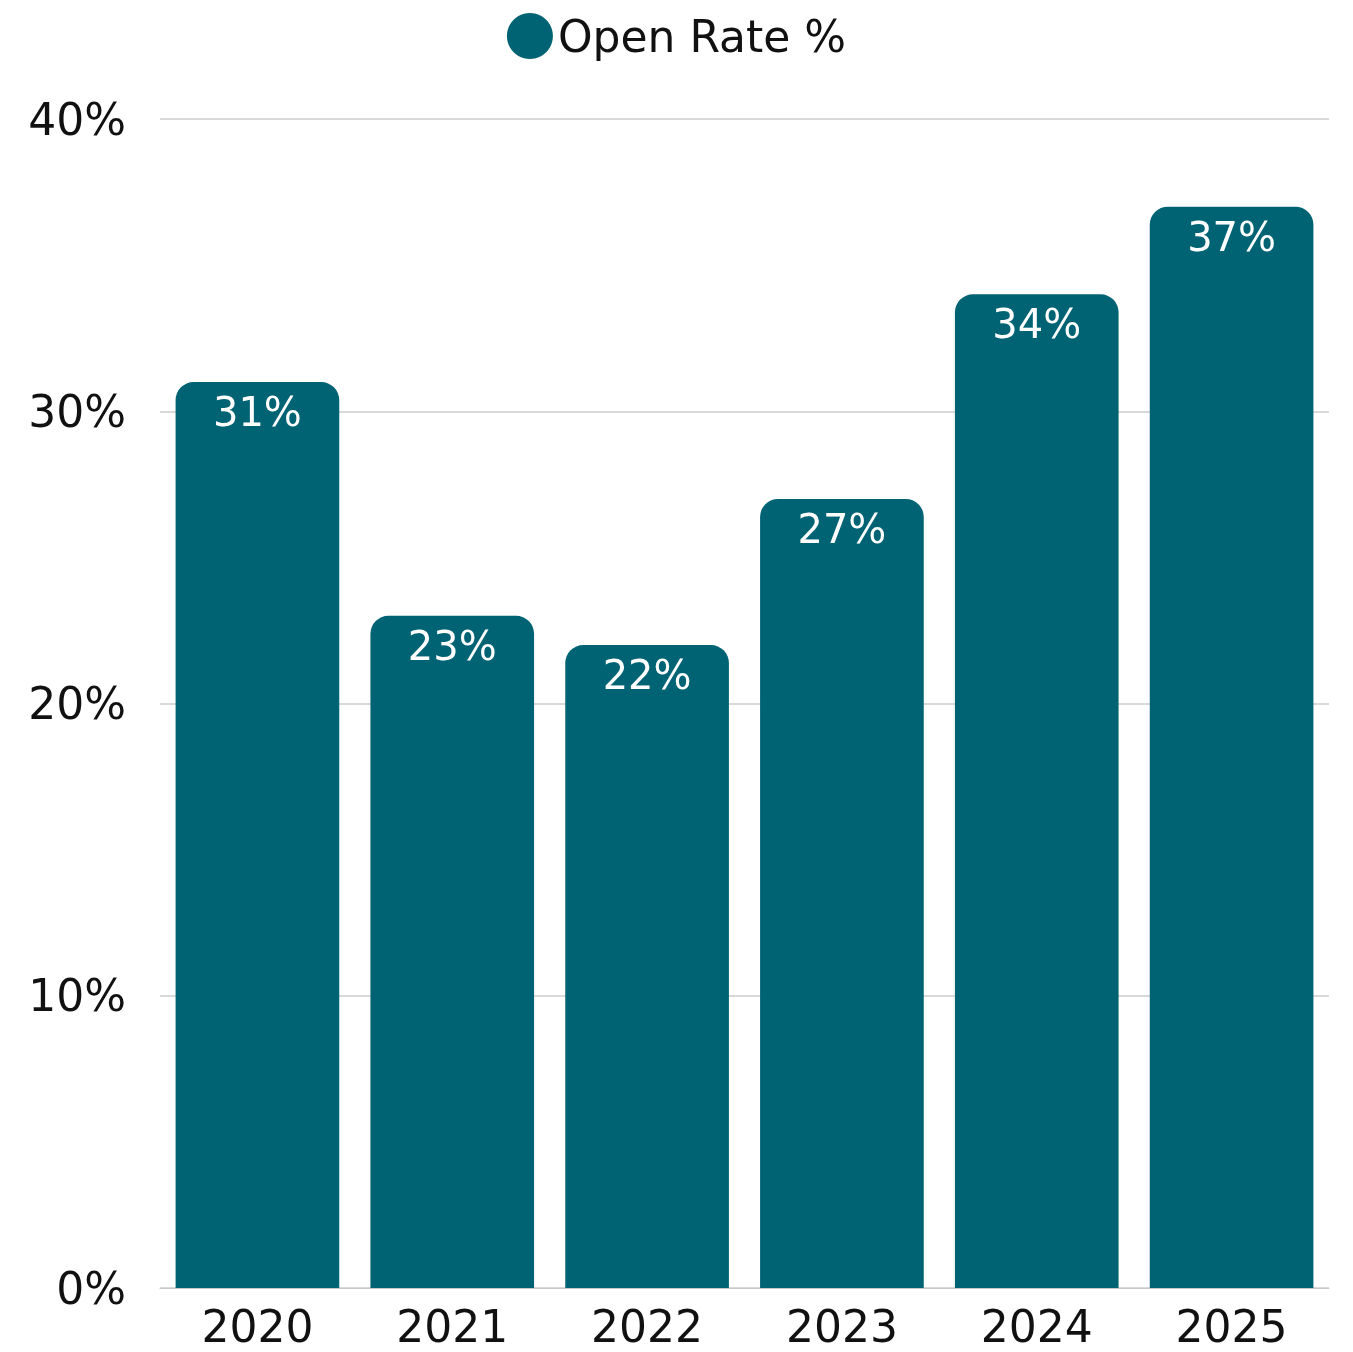 The image size is (1353, 1352). I want to click on data-label: 27%, so click(842, 528).